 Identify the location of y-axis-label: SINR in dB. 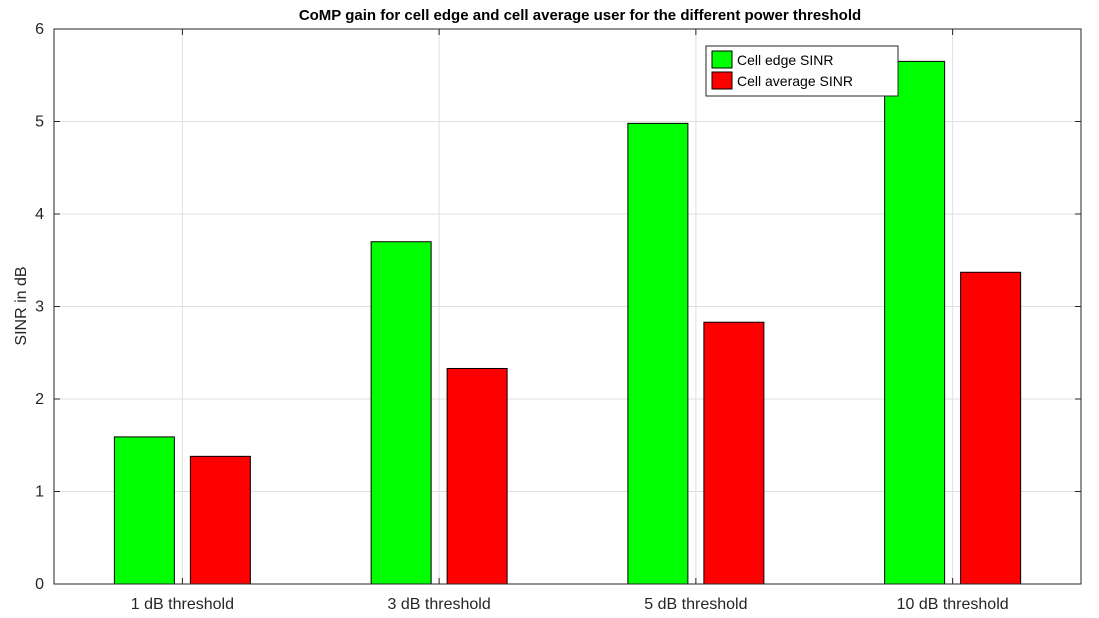
(21, 305).